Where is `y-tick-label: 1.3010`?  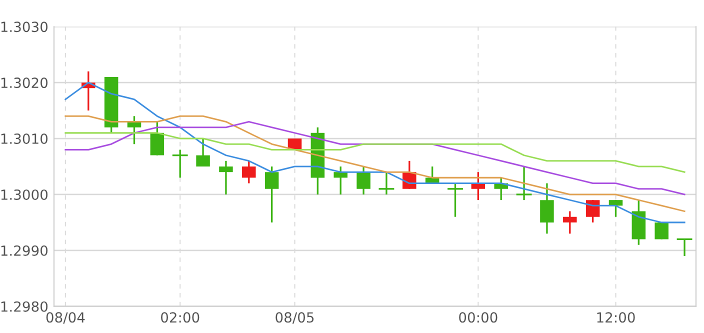
y-tick-label: 1.3010 is located at coordinates (24, 138).